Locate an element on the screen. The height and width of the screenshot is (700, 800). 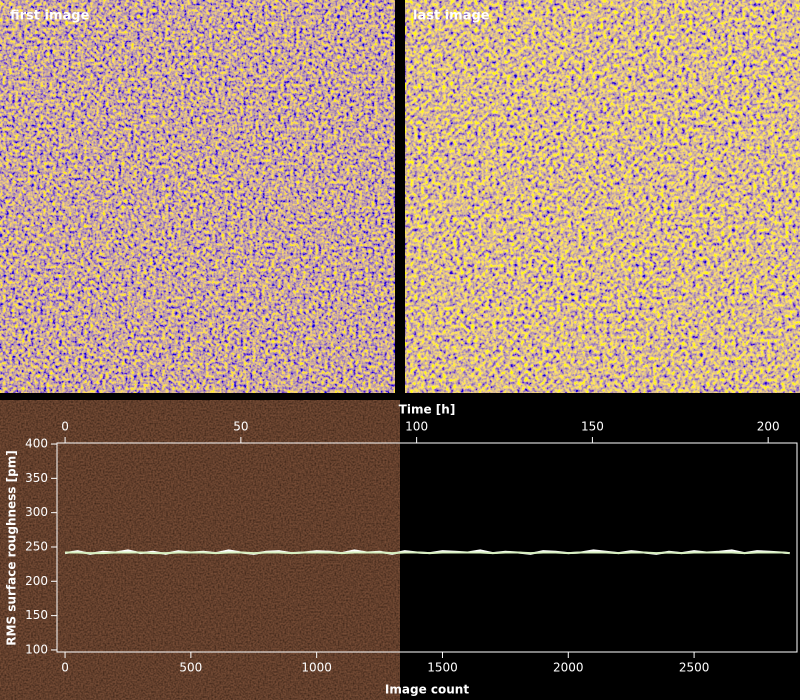
y-tick-label: 300 is located at coordinates (36, 512).